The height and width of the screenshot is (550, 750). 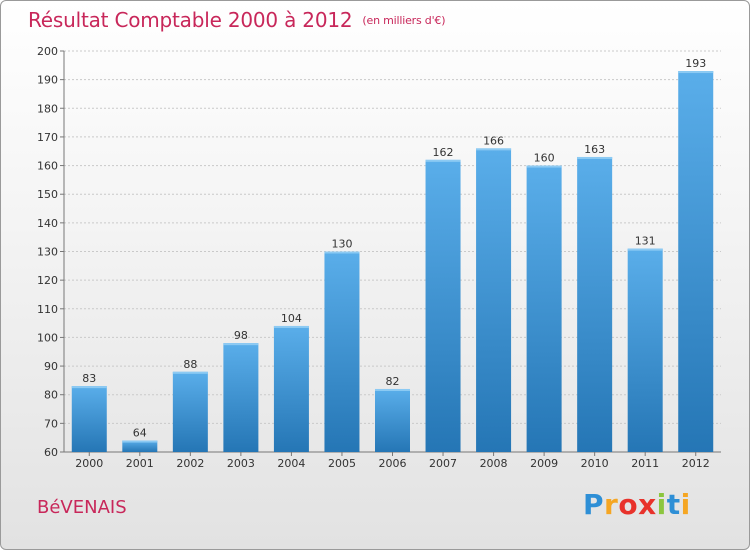 What do you see at coordinates (443, 152) in the screenshot?
I see `data-label: 162` at bounding box center [443, 152].